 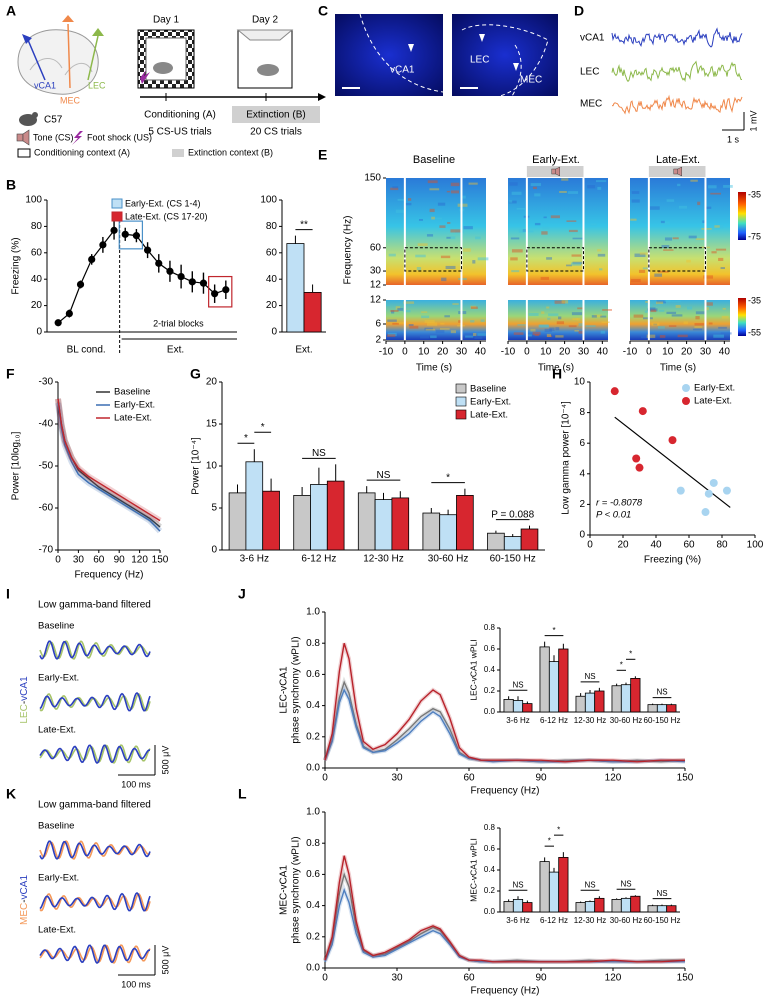 I want to click on y-tick-label: 2, so click(x=582, y=504).